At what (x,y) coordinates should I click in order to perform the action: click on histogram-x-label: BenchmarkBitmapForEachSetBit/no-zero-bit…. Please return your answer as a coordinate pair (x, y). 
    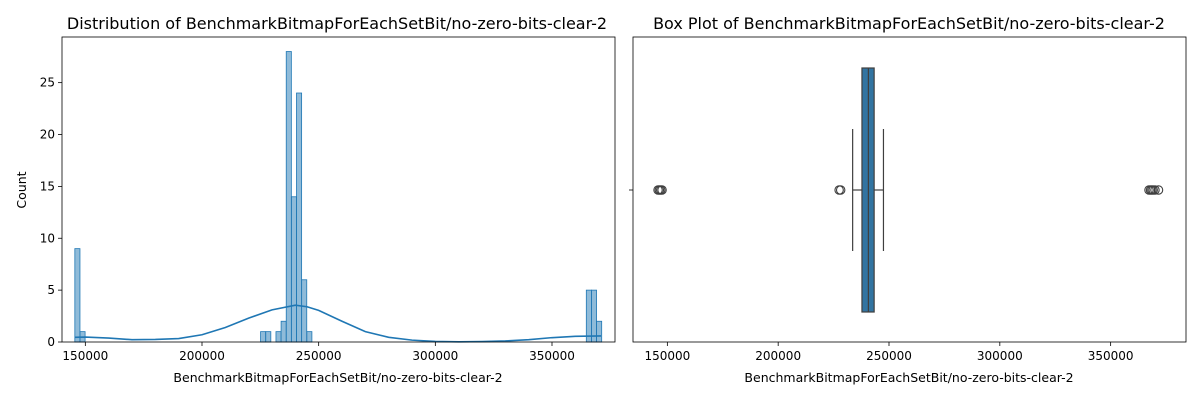
    Looking at the image, I should click on (337, 377).